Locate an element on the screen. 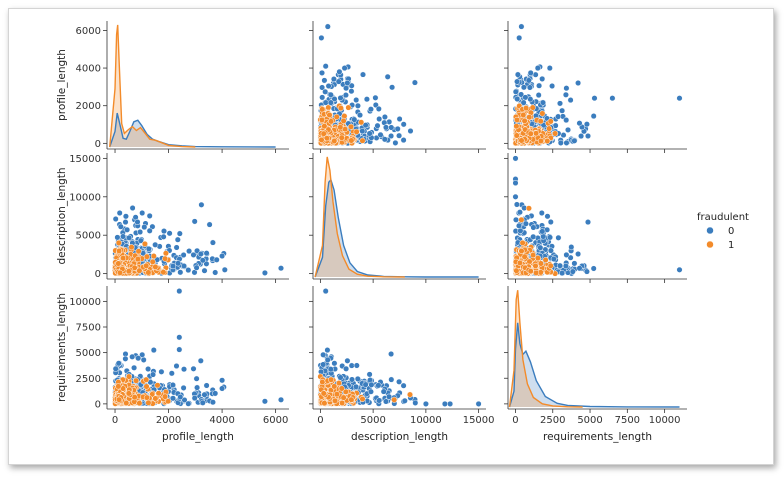 The width and height of the screenshot is (784, 477). x-tick-label: 10000 is located at coordinates (665, 420).